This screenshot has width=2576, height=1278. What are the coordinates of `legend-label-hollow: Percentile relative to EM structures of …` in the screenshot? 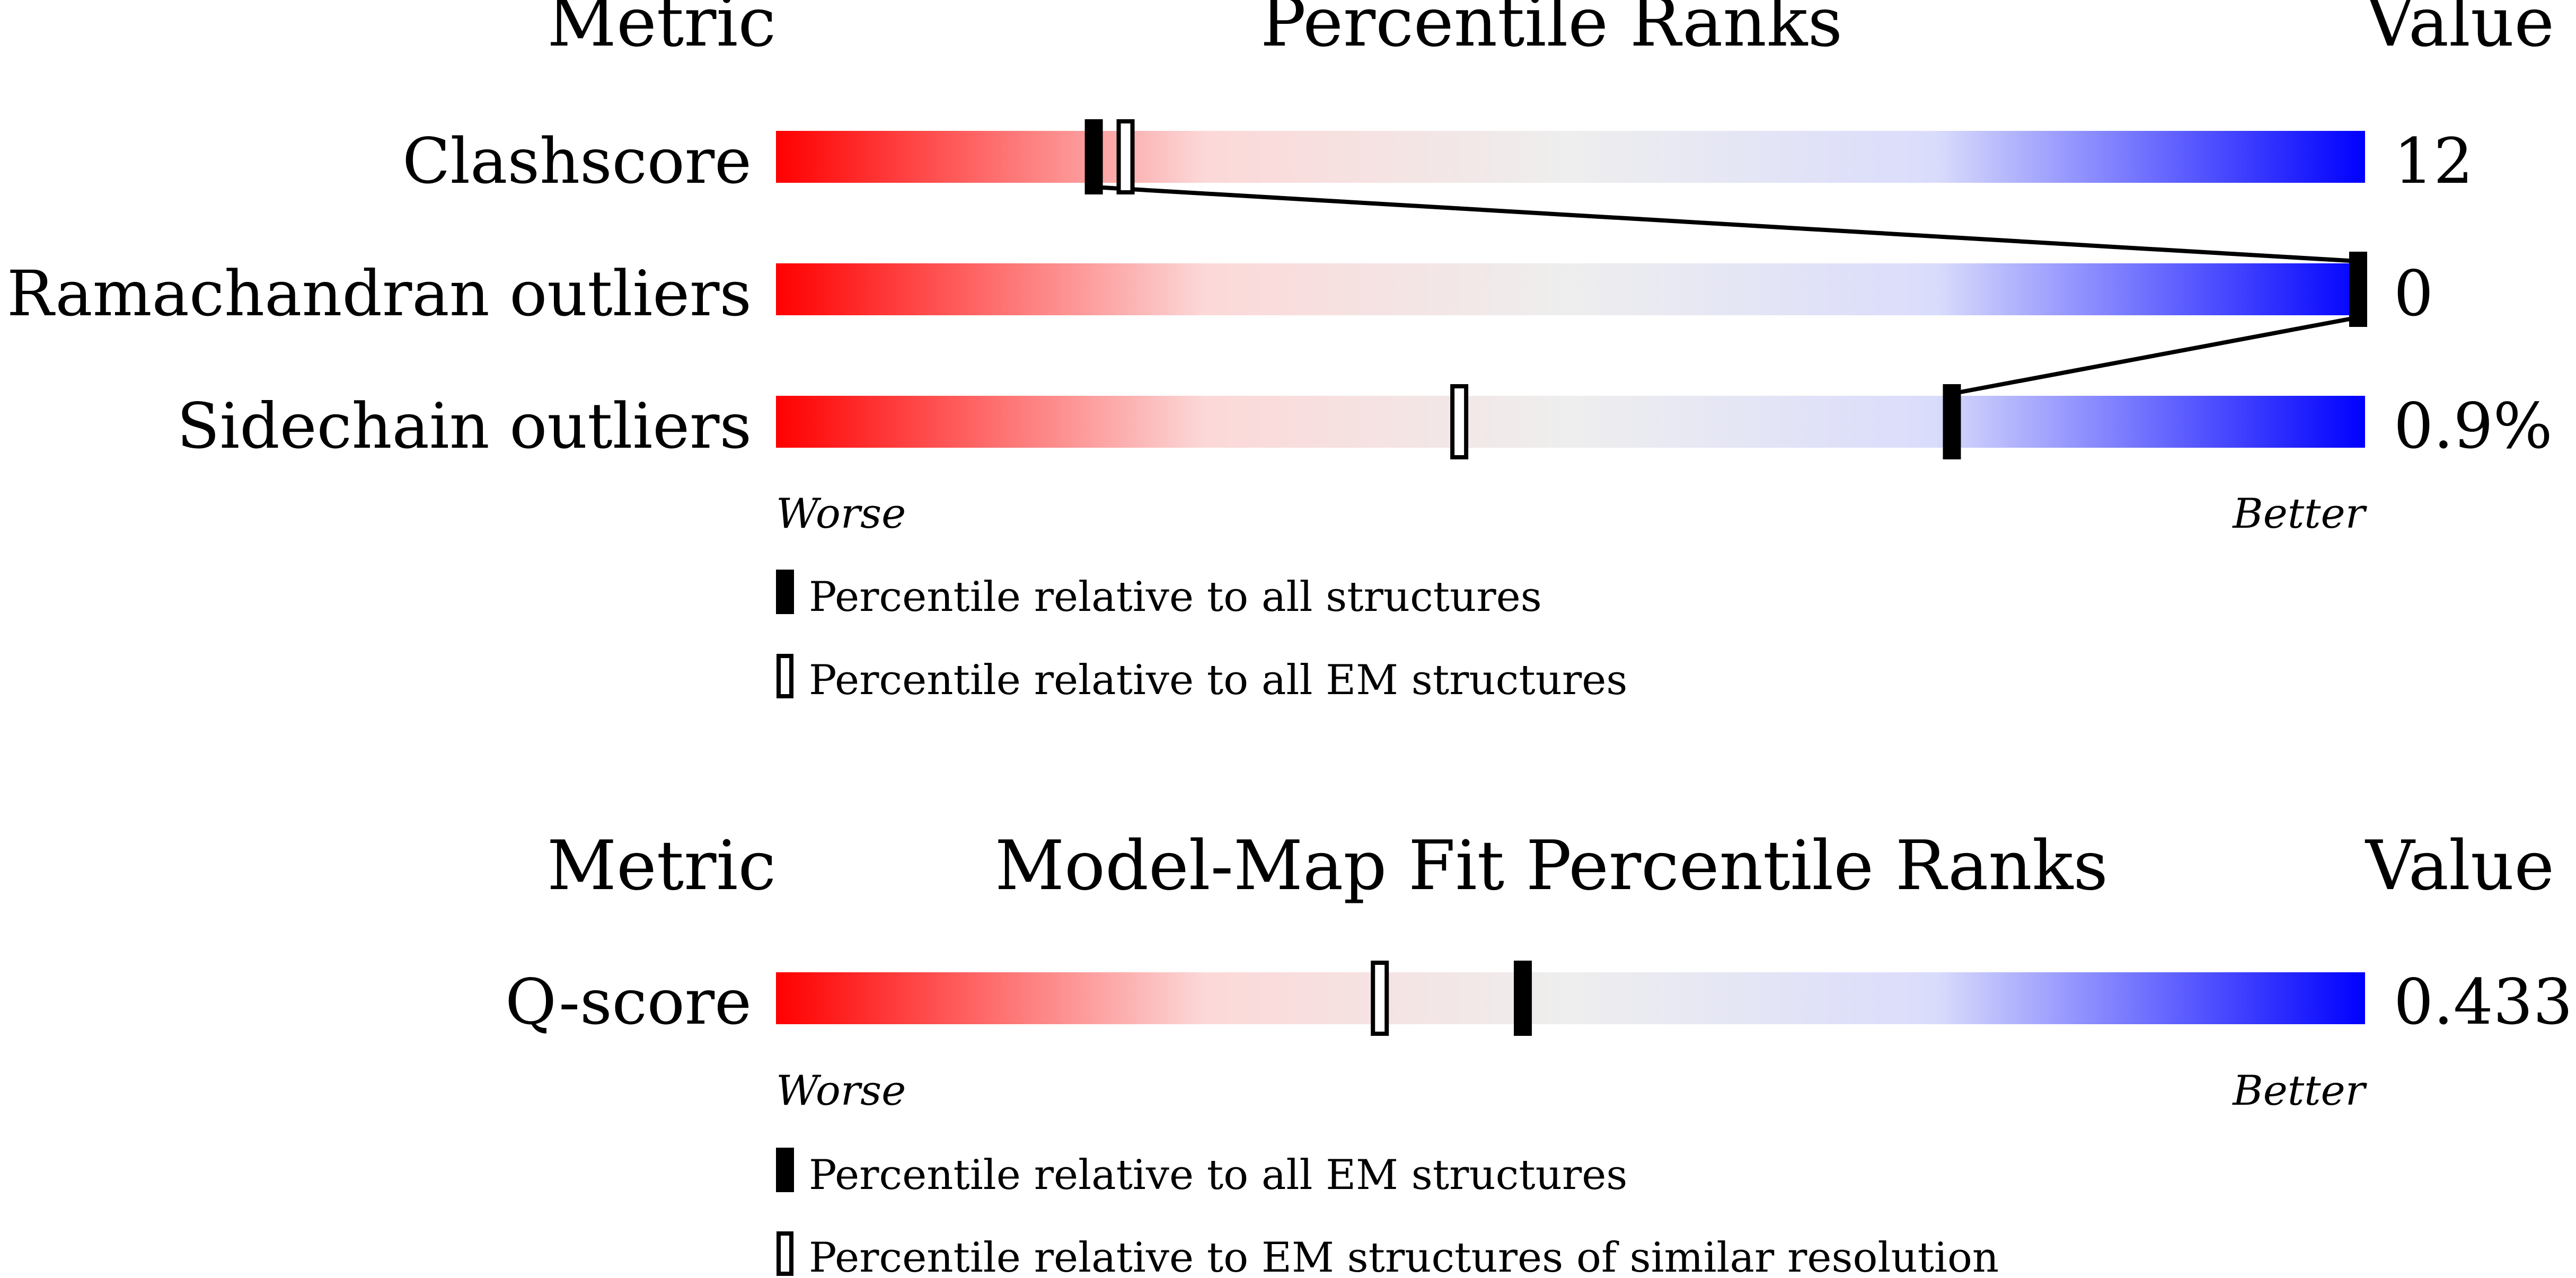 It's located at (1404, 1256).